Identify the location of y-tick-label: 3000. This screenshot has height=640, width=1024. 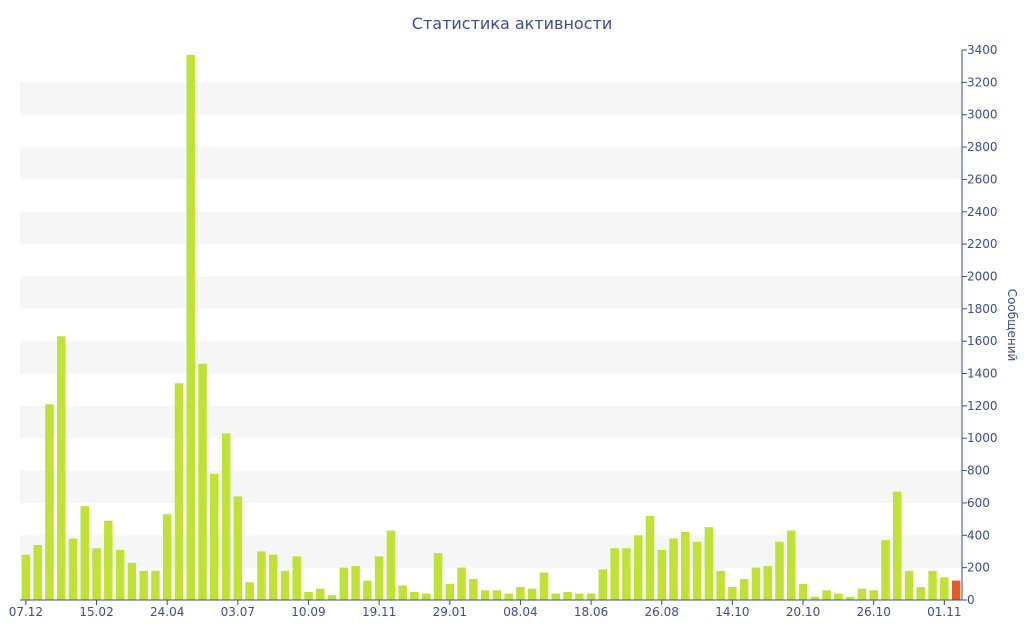
(982, 115).